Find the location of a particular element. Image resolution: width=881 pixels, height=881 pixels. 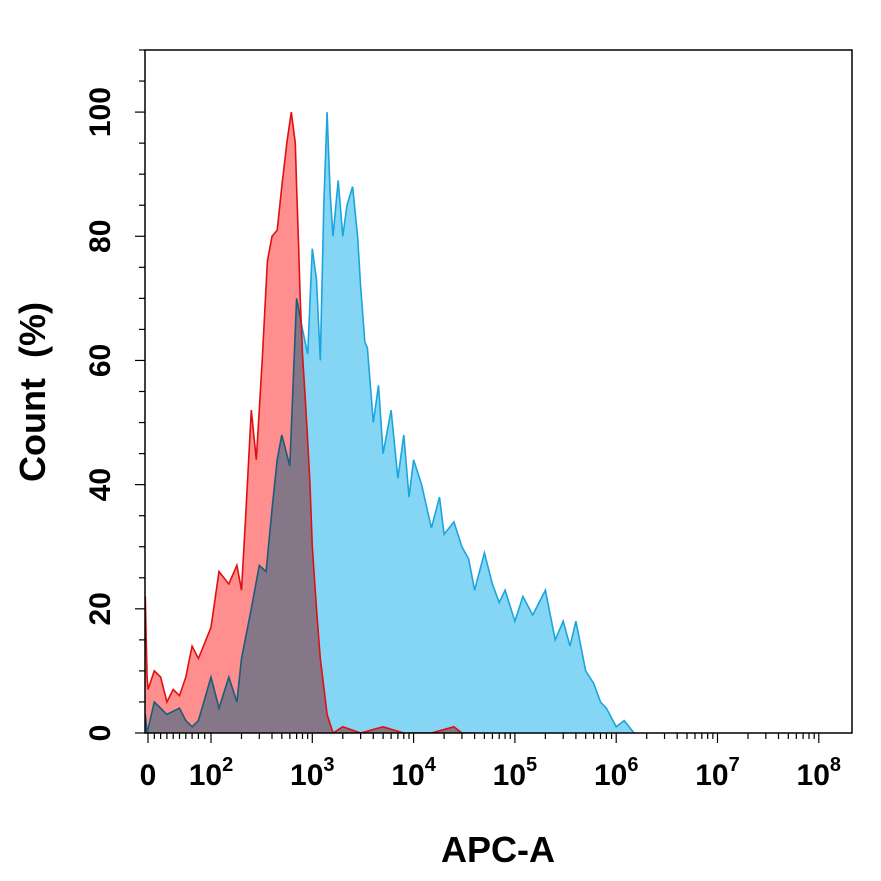

y-axis-title: Count (%) is located at coordinates (32, 392).